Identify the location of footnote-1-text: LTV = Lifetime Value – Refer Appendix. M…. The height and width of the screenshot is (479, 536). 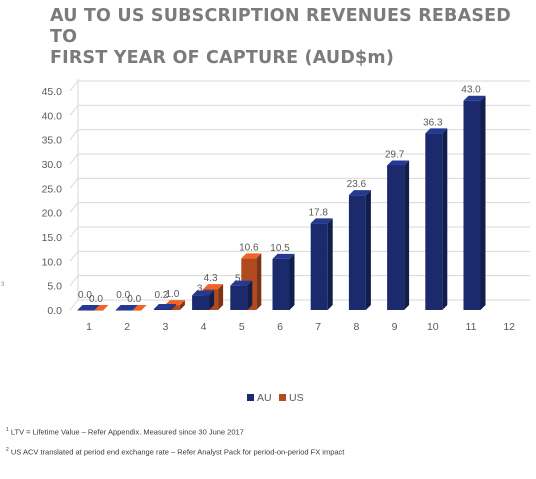
(127, 432).